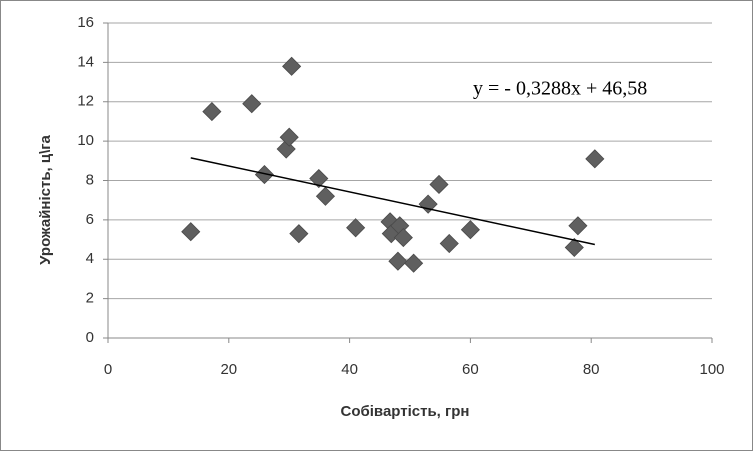 The image size is (753, 451). Describe the element at coordinates (470, 369) in the screenshot. I see `x-tick-label: 60` at that location.